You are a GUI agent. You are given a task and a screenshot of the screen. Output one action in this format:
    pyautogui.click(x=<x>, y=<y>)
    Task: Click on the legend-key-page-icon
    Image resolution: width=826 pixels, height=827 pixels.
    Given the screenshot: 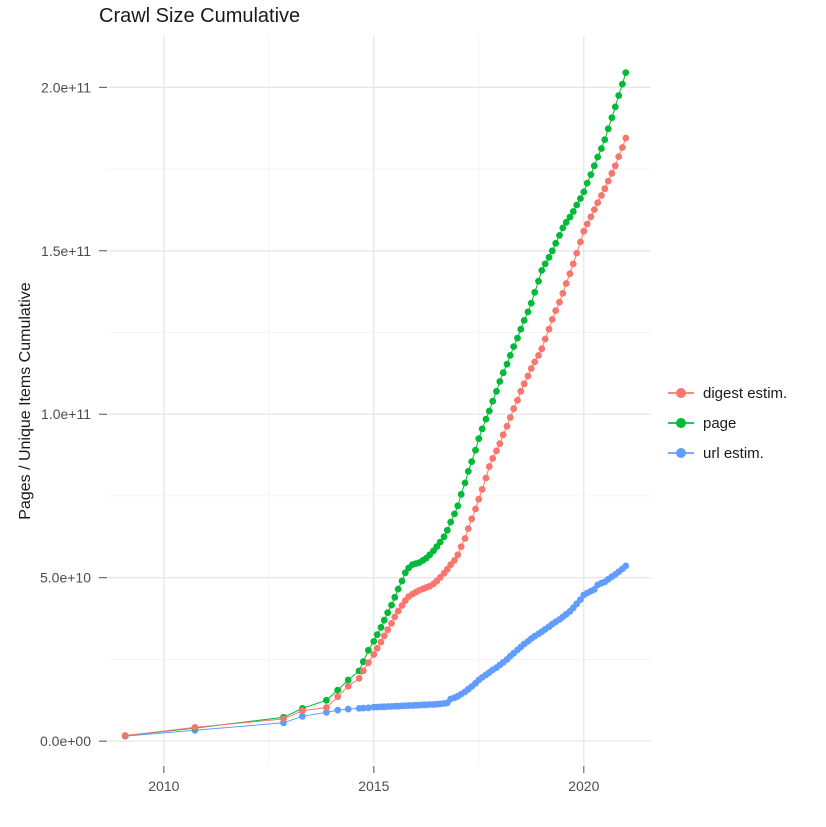 What is the action you would take?
    pyautogui.click(x=681, y=423)
    